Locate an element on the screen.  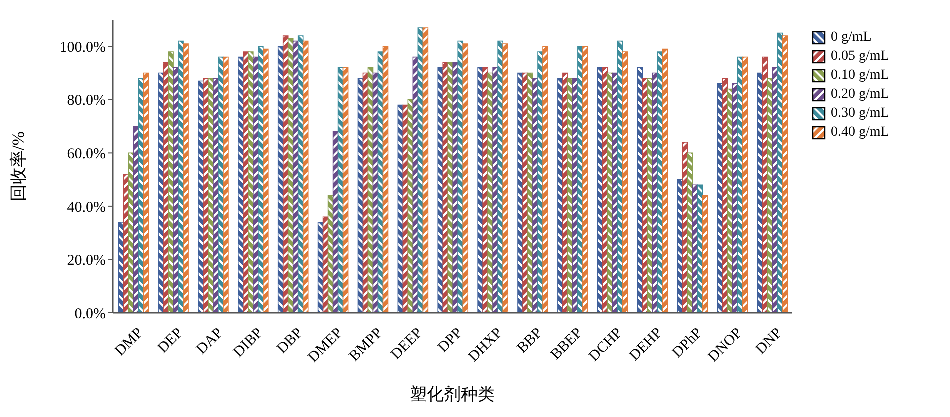
legend-label: 0.30 g/mL is located at coordinates (860, 114).